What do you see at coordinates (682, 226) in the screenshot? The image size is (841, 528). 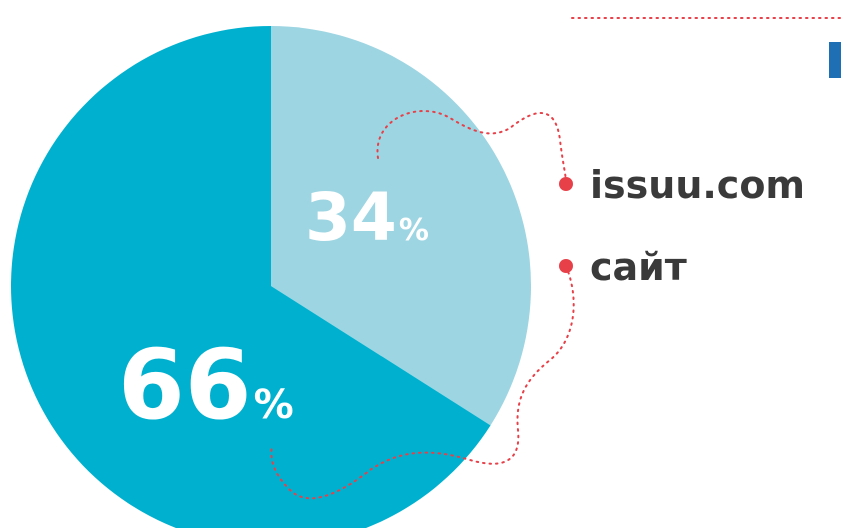 I see `legend: issuu.com сайт` at bounding box center [682, 226].